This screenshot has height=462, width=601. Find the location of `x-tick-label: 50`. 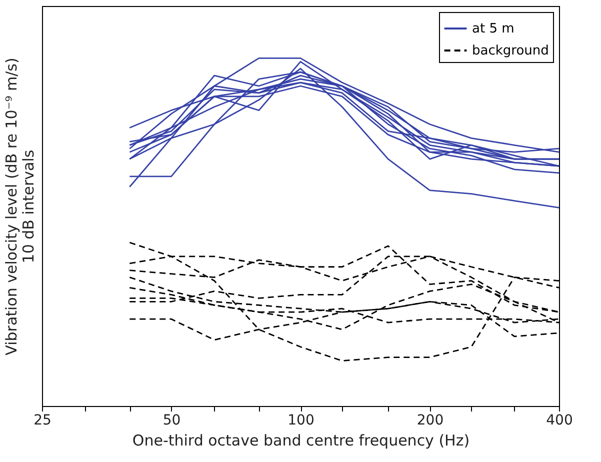

x-tick-label: 50 is located at coordinates (171, 420).